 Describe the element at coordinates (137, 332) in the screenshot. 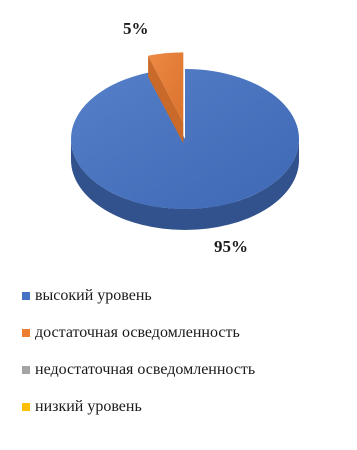

I see `legend-label-sufficient: достаточная осведомленность` at that location.